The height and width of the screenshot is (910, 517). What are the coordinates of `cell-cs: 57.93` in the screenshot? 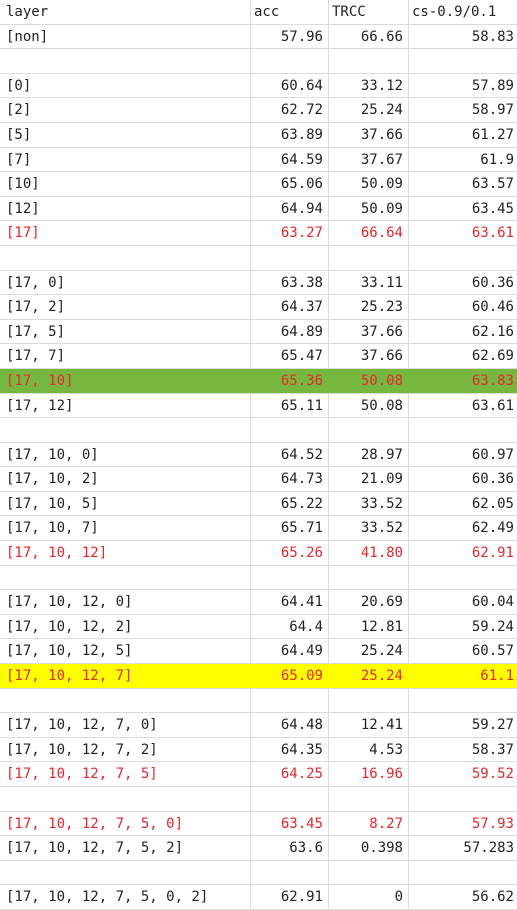 It's located at (492, 823).